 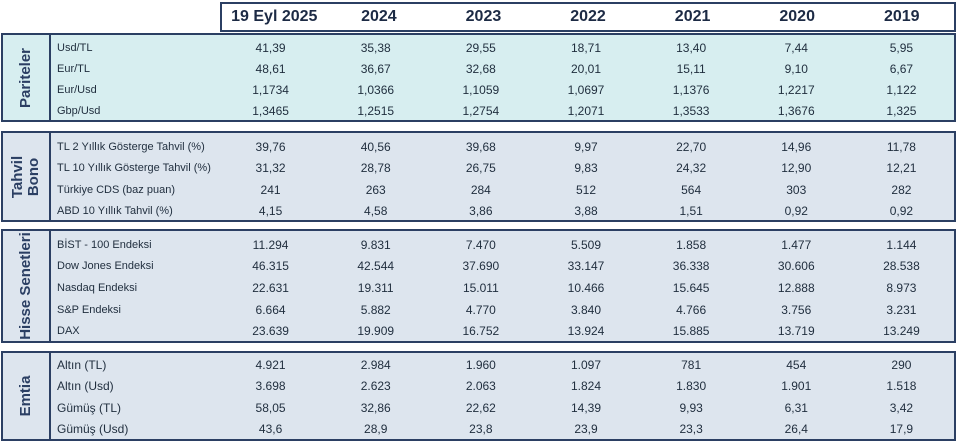 I want to click on table-cell: 13,40, so click(x=691, y=47).